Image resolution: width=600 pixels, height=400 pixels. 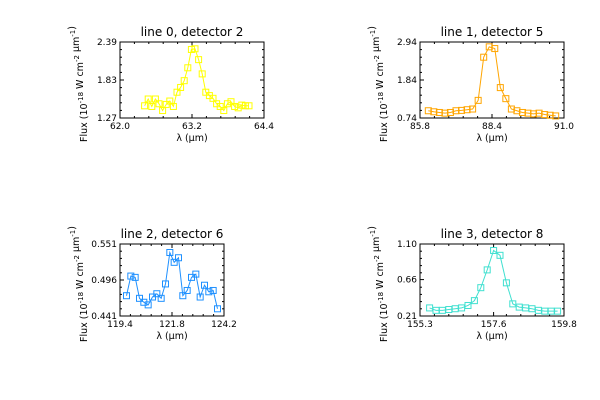 What do you see at coordinates (224, 325) in the screenshot?
I see `x-tick-label: 124.2` at bounding box center [224, 325].